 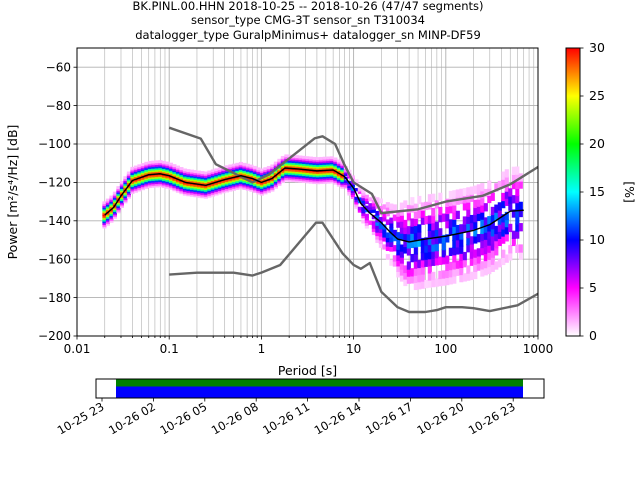 What do you see at coordinates (81, 418) in the screenshot?
I see `time-tick-label: 10-25 23` at bounding box center [81, 418].